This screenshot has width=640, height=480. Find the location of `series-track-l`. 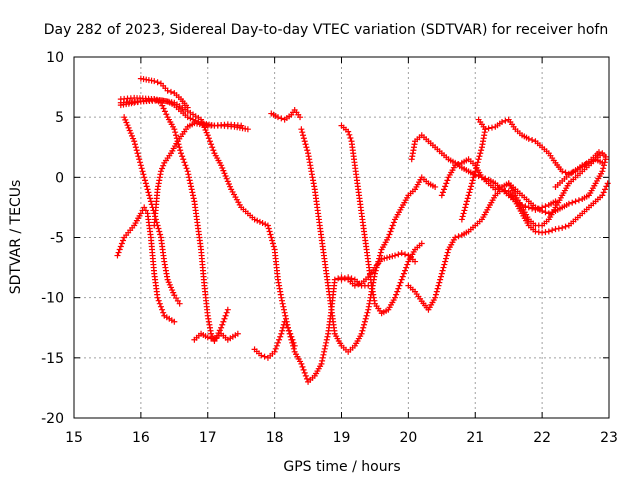

series-track-l is located at coordinates (381, 219).